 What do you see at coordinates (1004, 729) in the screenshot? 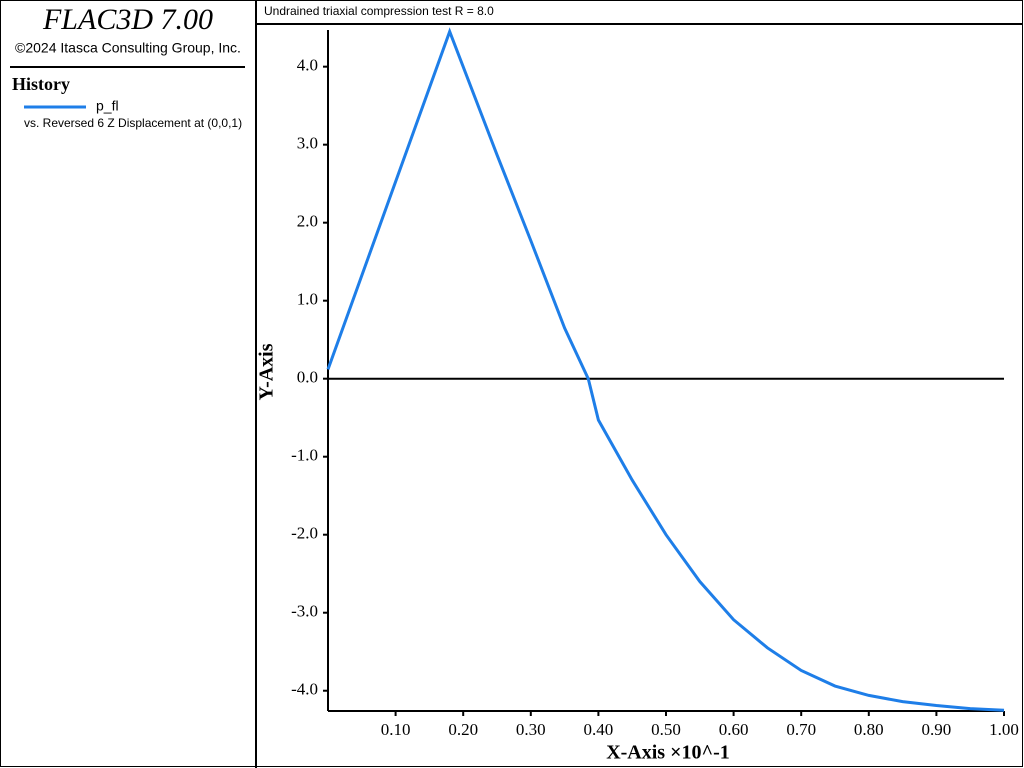
I see `x-tick-label: 1.00` at bounding box center [1004, 729].